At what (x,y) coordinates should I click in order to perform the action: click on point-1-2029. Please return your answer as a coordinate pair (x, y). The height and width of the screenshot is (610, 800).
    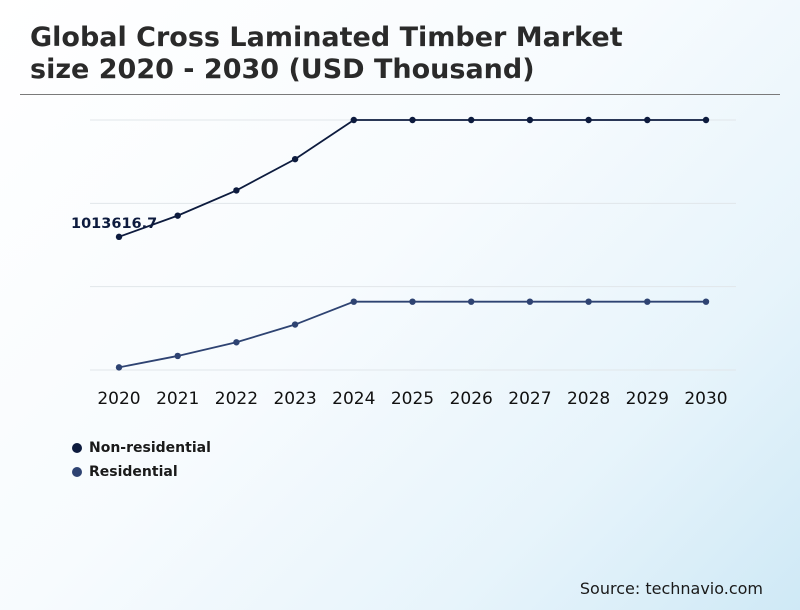
    Looking at the image, I should click on (647, 301).